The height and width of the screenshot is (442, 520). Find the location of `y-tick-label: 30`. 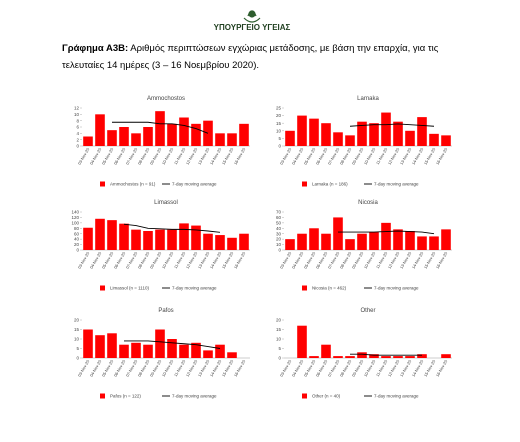

y-tick-label: 30 is located at coordinates (279, 233).